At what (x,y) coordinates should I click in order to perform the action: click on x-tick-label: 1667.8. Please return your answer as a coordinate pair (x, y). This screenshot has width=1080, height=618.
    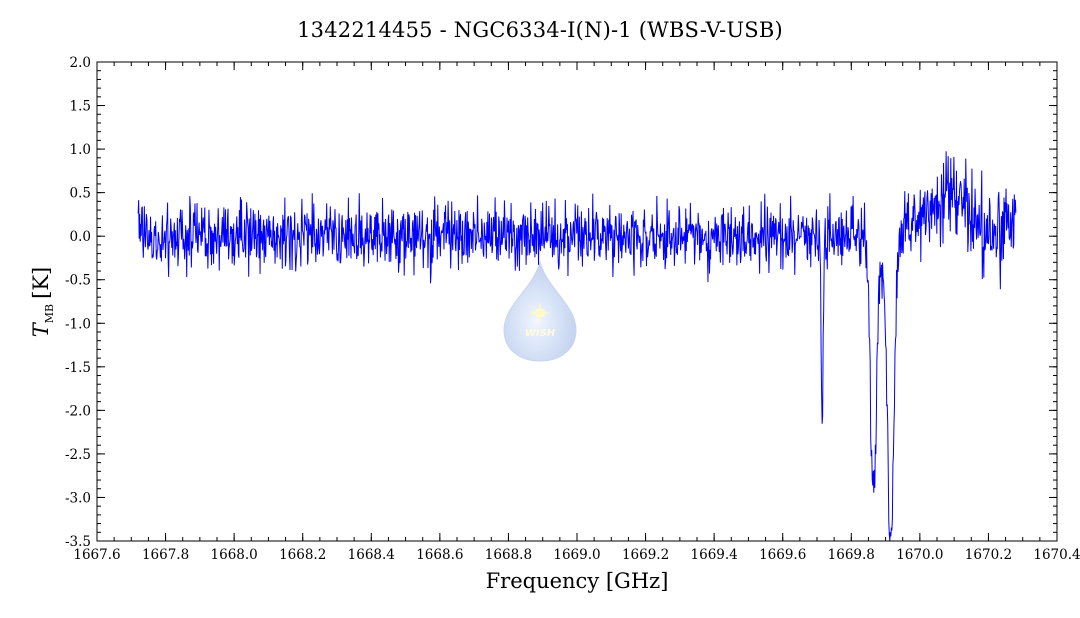
    Looking at the image, I should click on (165, 555).